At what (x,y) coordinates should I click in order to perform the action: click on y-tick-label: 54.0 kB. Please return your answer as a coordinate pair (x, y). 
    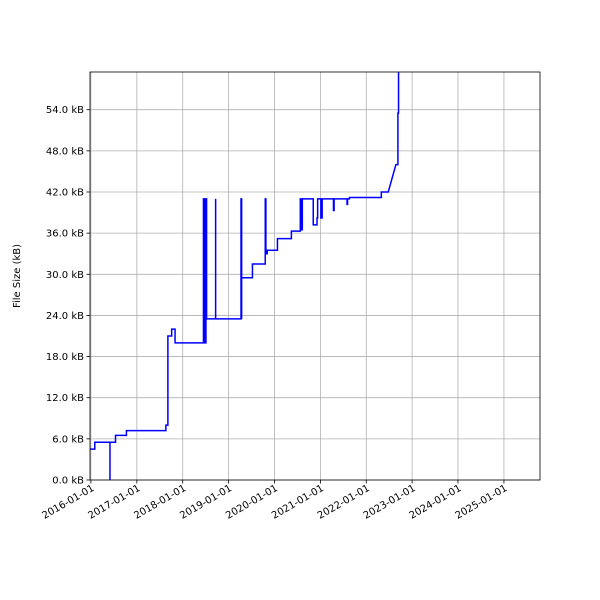
    Looking at the image, I should click on (65, 110).